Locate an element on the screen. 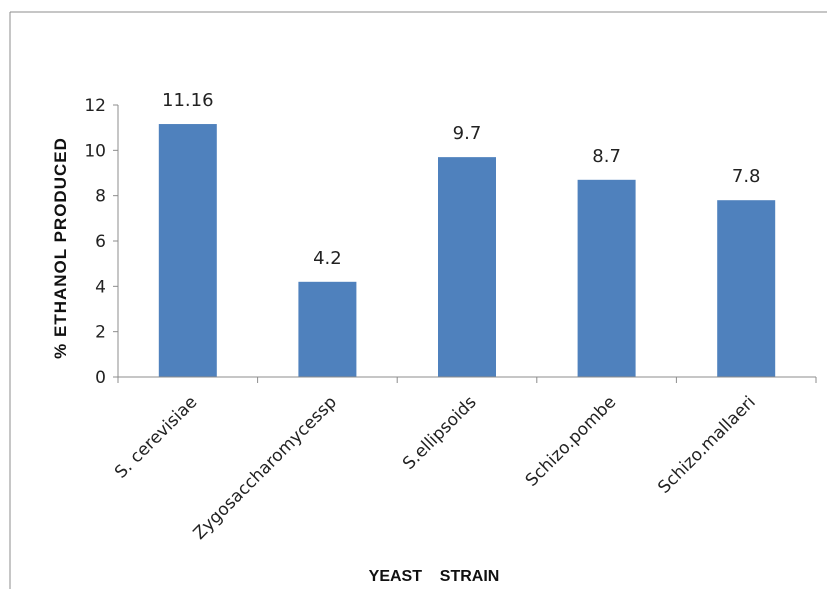 The height and width of the screenshot is (594, 827). y-tick-label: 8 is located at coordinates (100, 197).